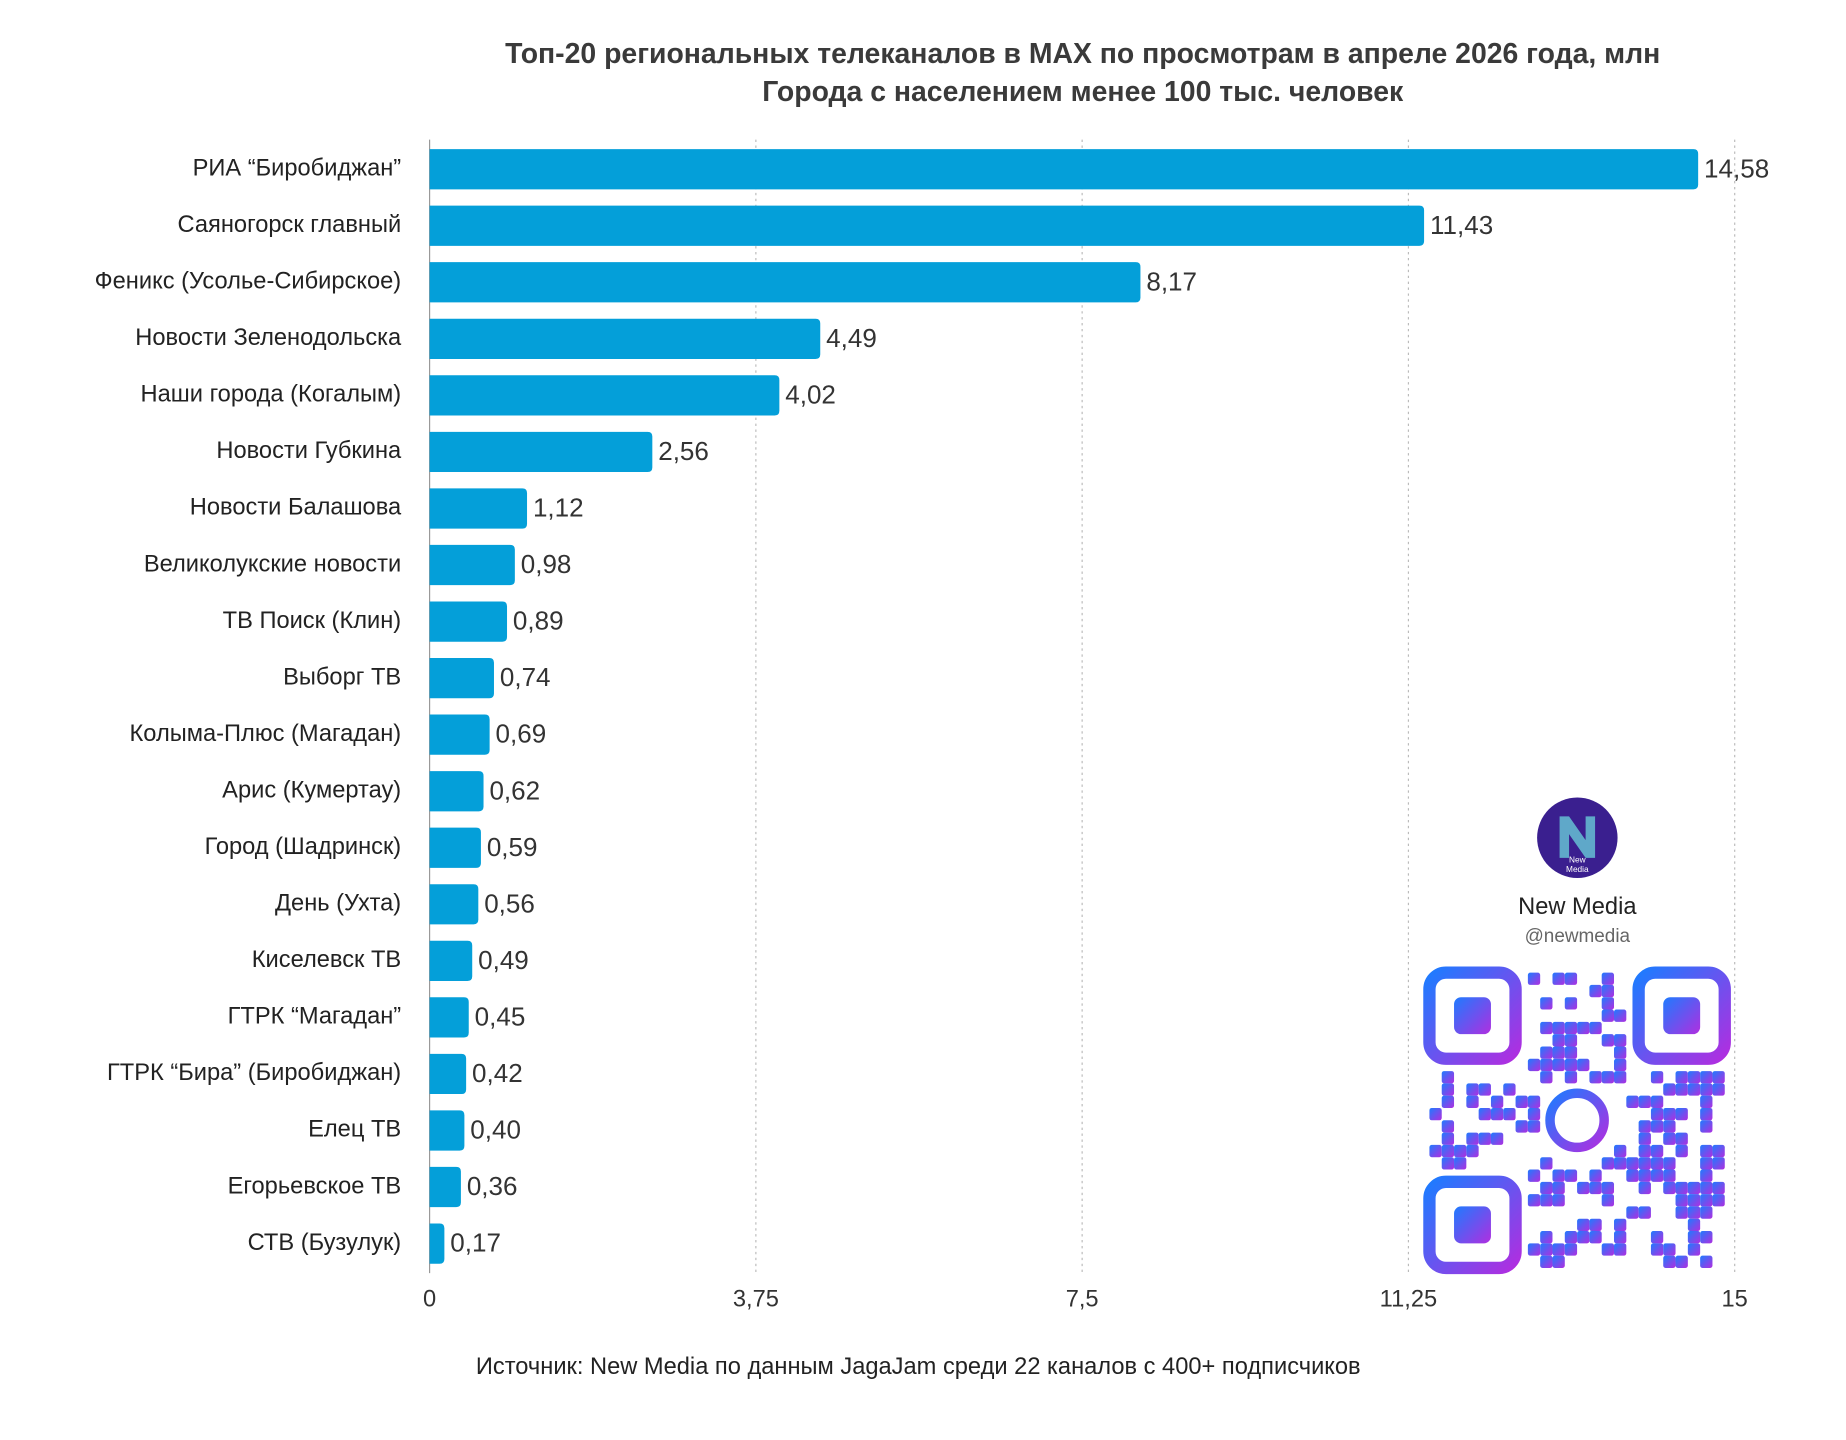  Describe the element at coordinates (1736, 168) in the screenshot. I see `value-label: 14,58` at that location.